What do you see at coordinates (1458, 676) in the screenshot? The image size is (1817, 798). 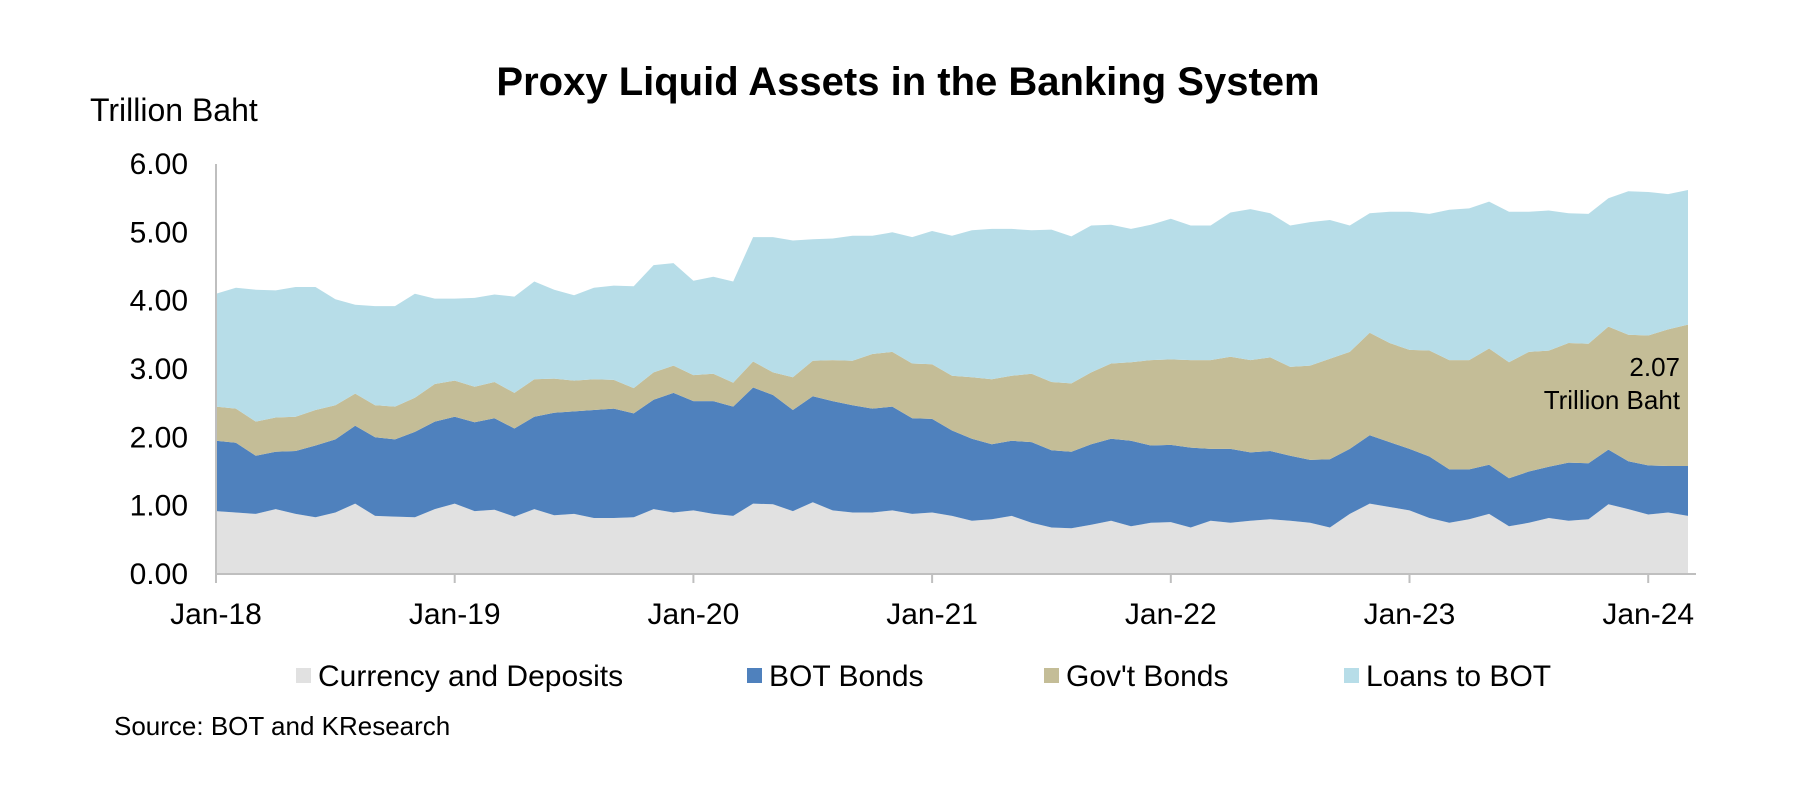 I see `legend-label-loans-to-bot: Loans to BOT` at bounding box center [1458, 676].